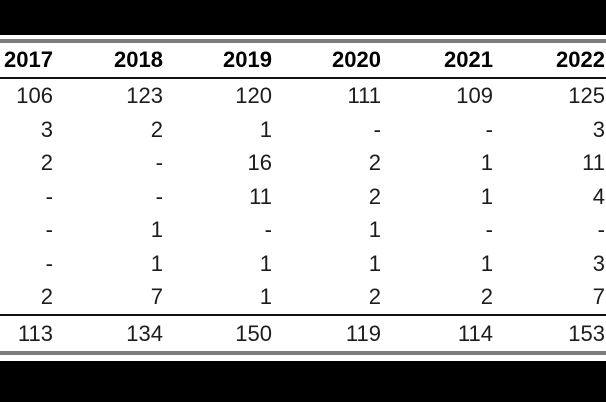 Image resolution: width=606 pixels, height=402 pixels. What do you see at coordinates (144, 95) in the screenshot?
I see `table-cell: 123` at bounding box center [144, 95].